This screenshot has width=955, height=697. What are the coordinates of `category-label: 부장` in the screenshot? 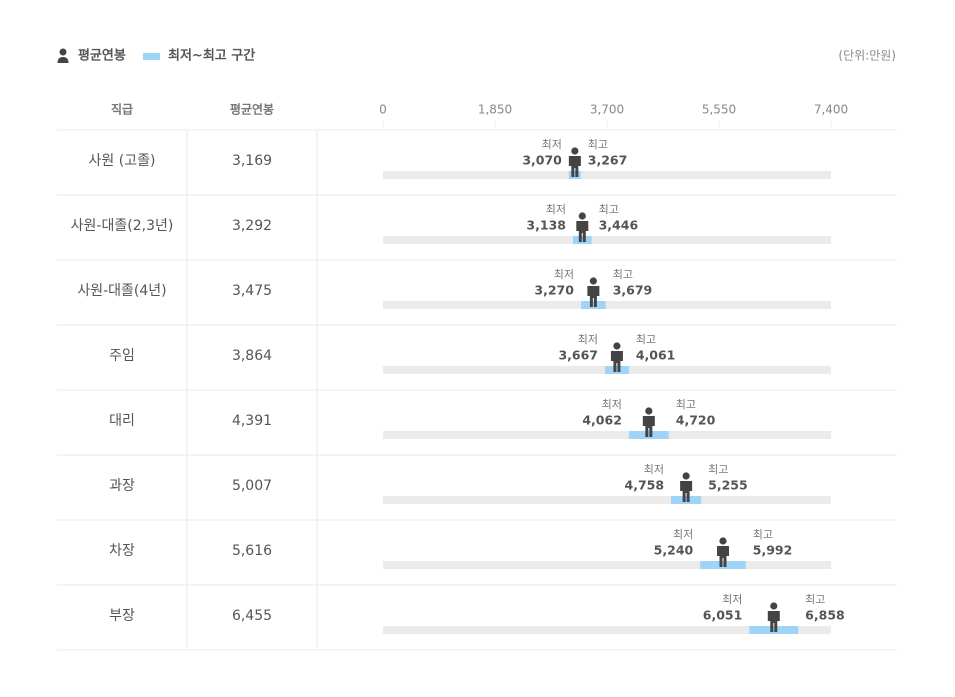 It's located at (122, 616).